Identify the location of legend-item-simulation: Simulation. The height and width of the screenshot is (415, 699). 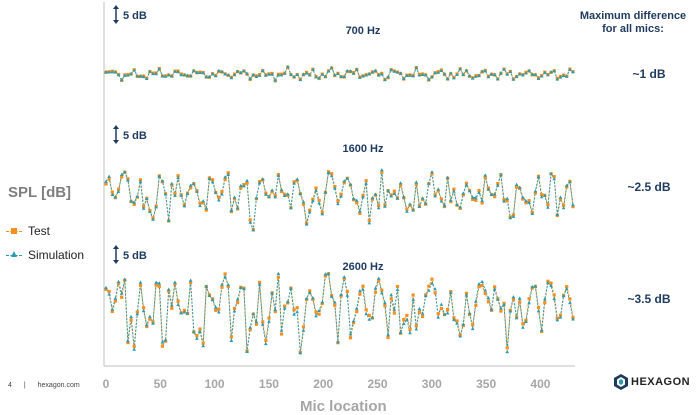
(45, 255).